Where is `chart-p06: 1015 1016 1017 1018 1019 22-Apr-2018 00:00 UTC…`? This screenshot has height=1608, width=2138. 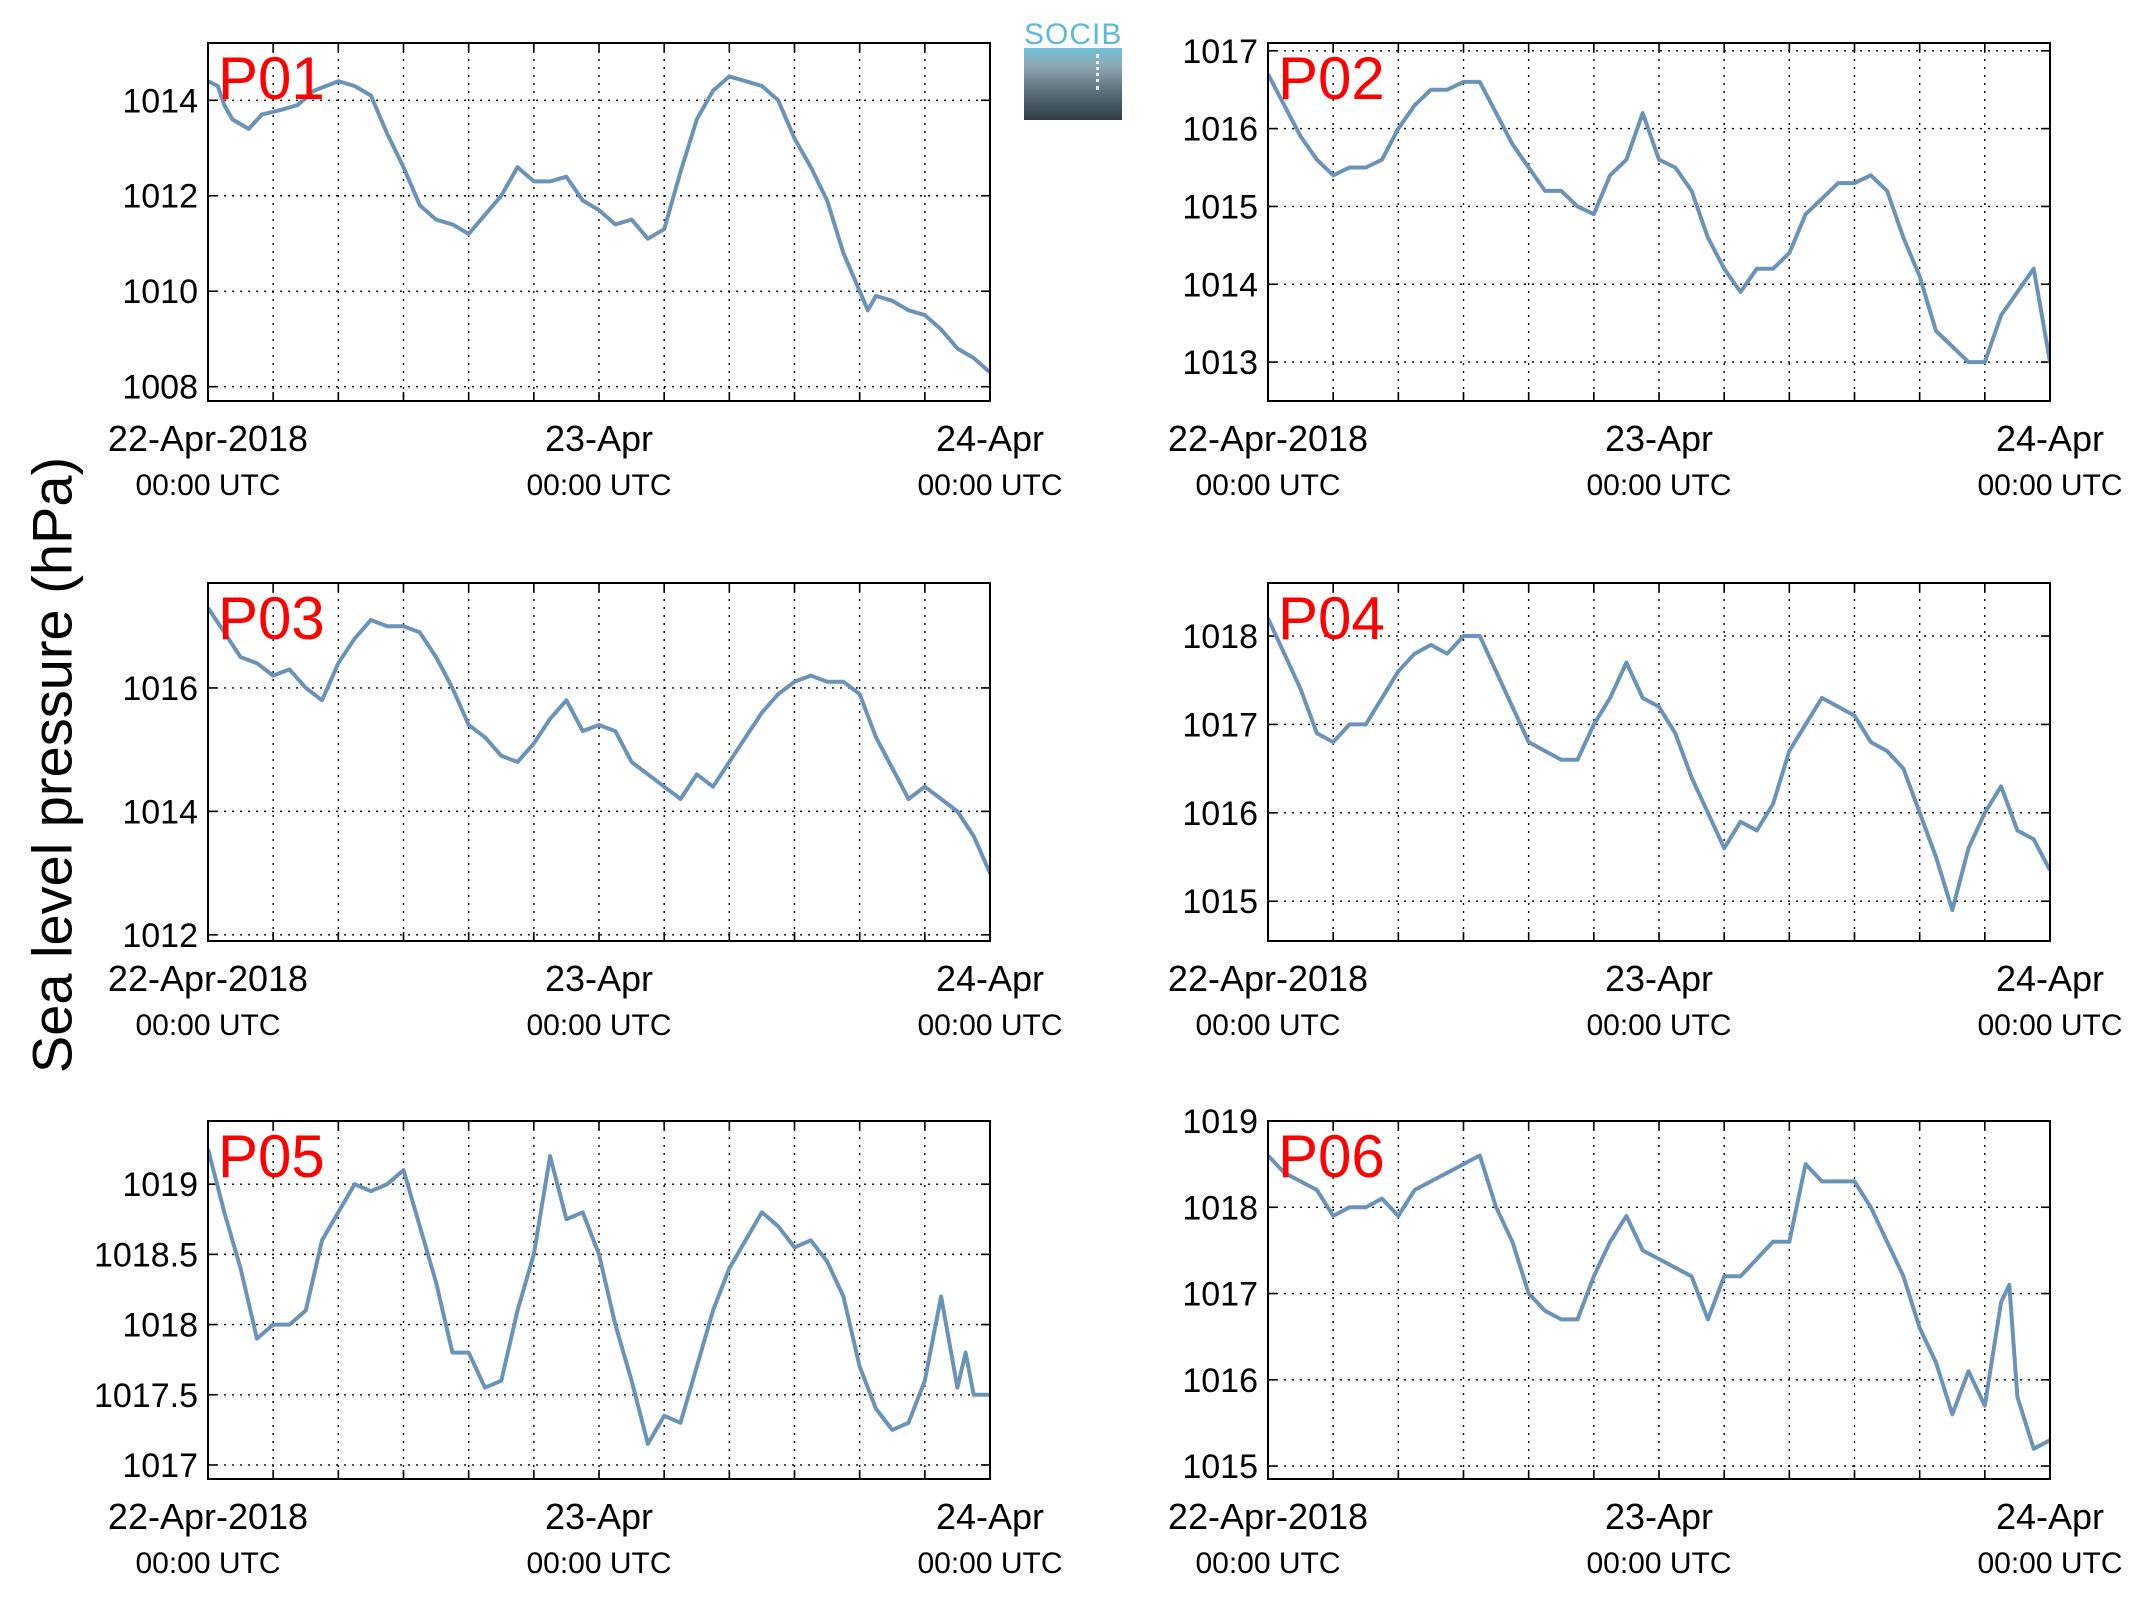 chart-p06: 1015 1016 1017 1018 1019 22-Apr-2018 00:00 UTC… is located at coordinates (1645, 1341).